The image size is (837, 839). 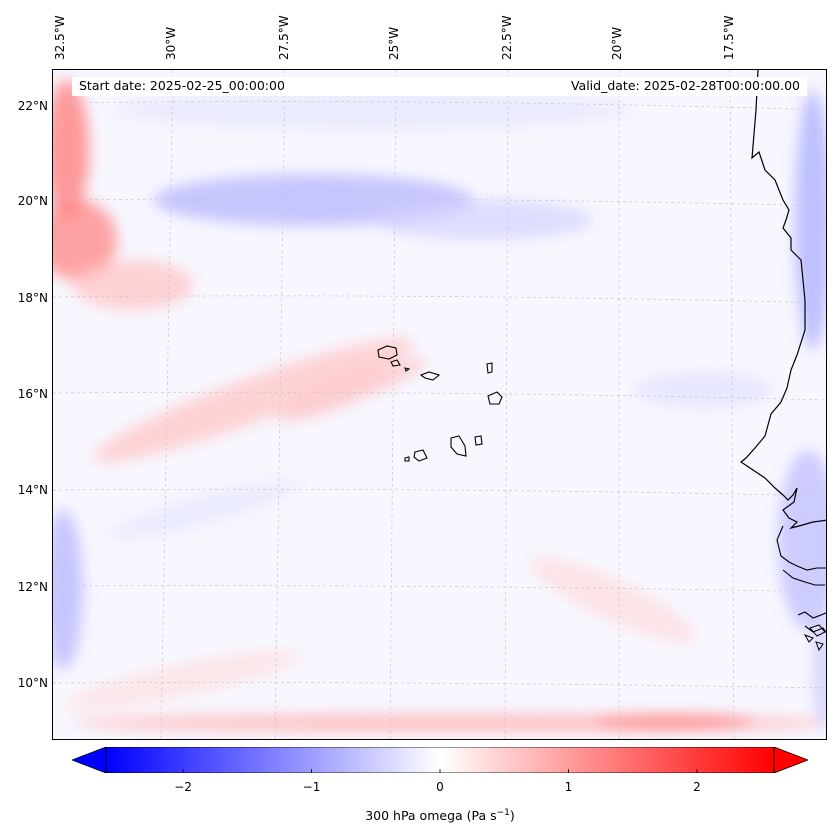 I want to click on island-santa-luzia, so click(x=407, y=369).